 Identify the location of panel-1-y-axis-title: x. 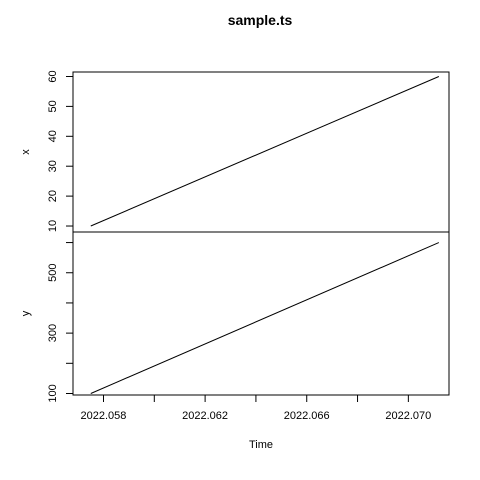
(26, 152).